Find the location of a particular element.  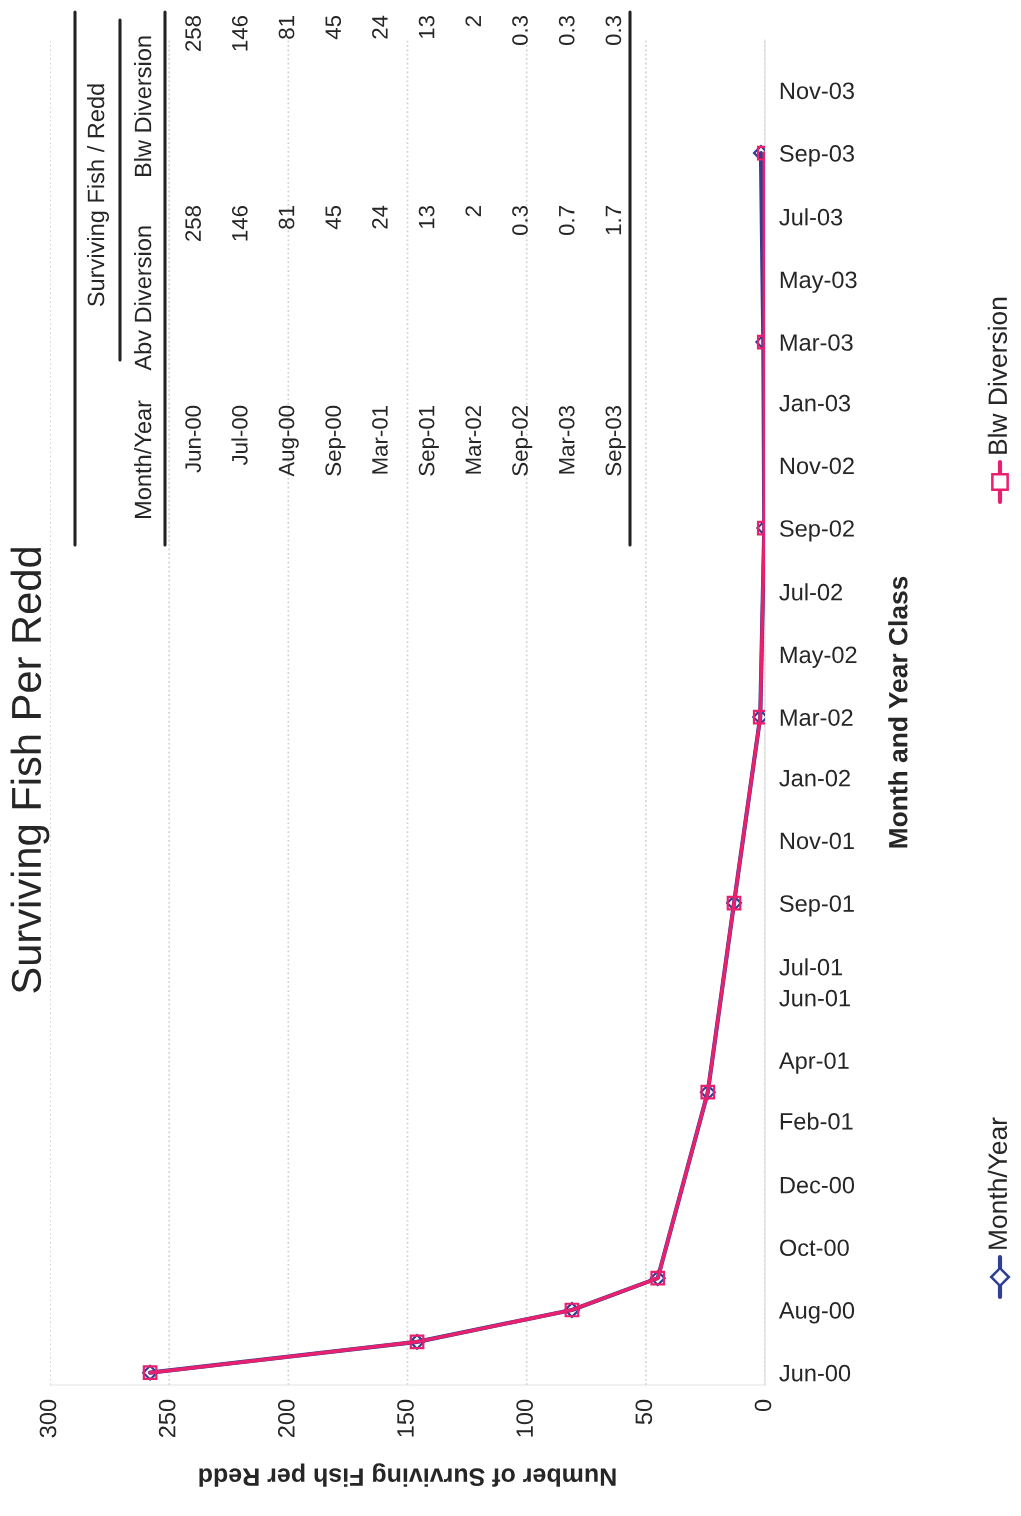

y-tick-label: Sep-01 is located at coordinates (816, 906).